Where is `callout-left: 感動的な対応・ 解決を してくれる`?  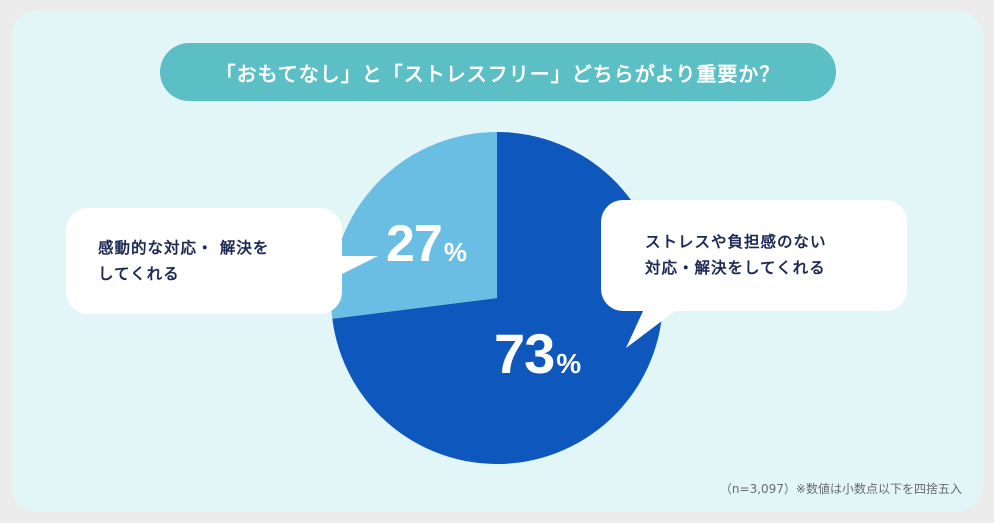
callout-left: 感動的な対応・ 解決を してくれる is located at coordinates (204, 261).